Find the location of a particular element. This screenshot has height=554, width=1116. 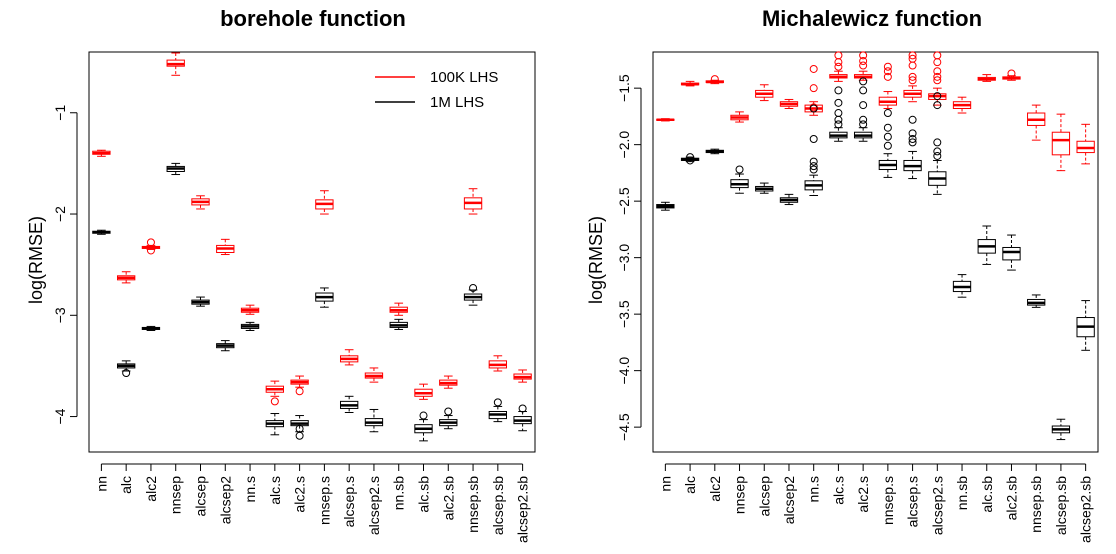

chart-title: Michalewicz function is located at coordinates (872, 18).